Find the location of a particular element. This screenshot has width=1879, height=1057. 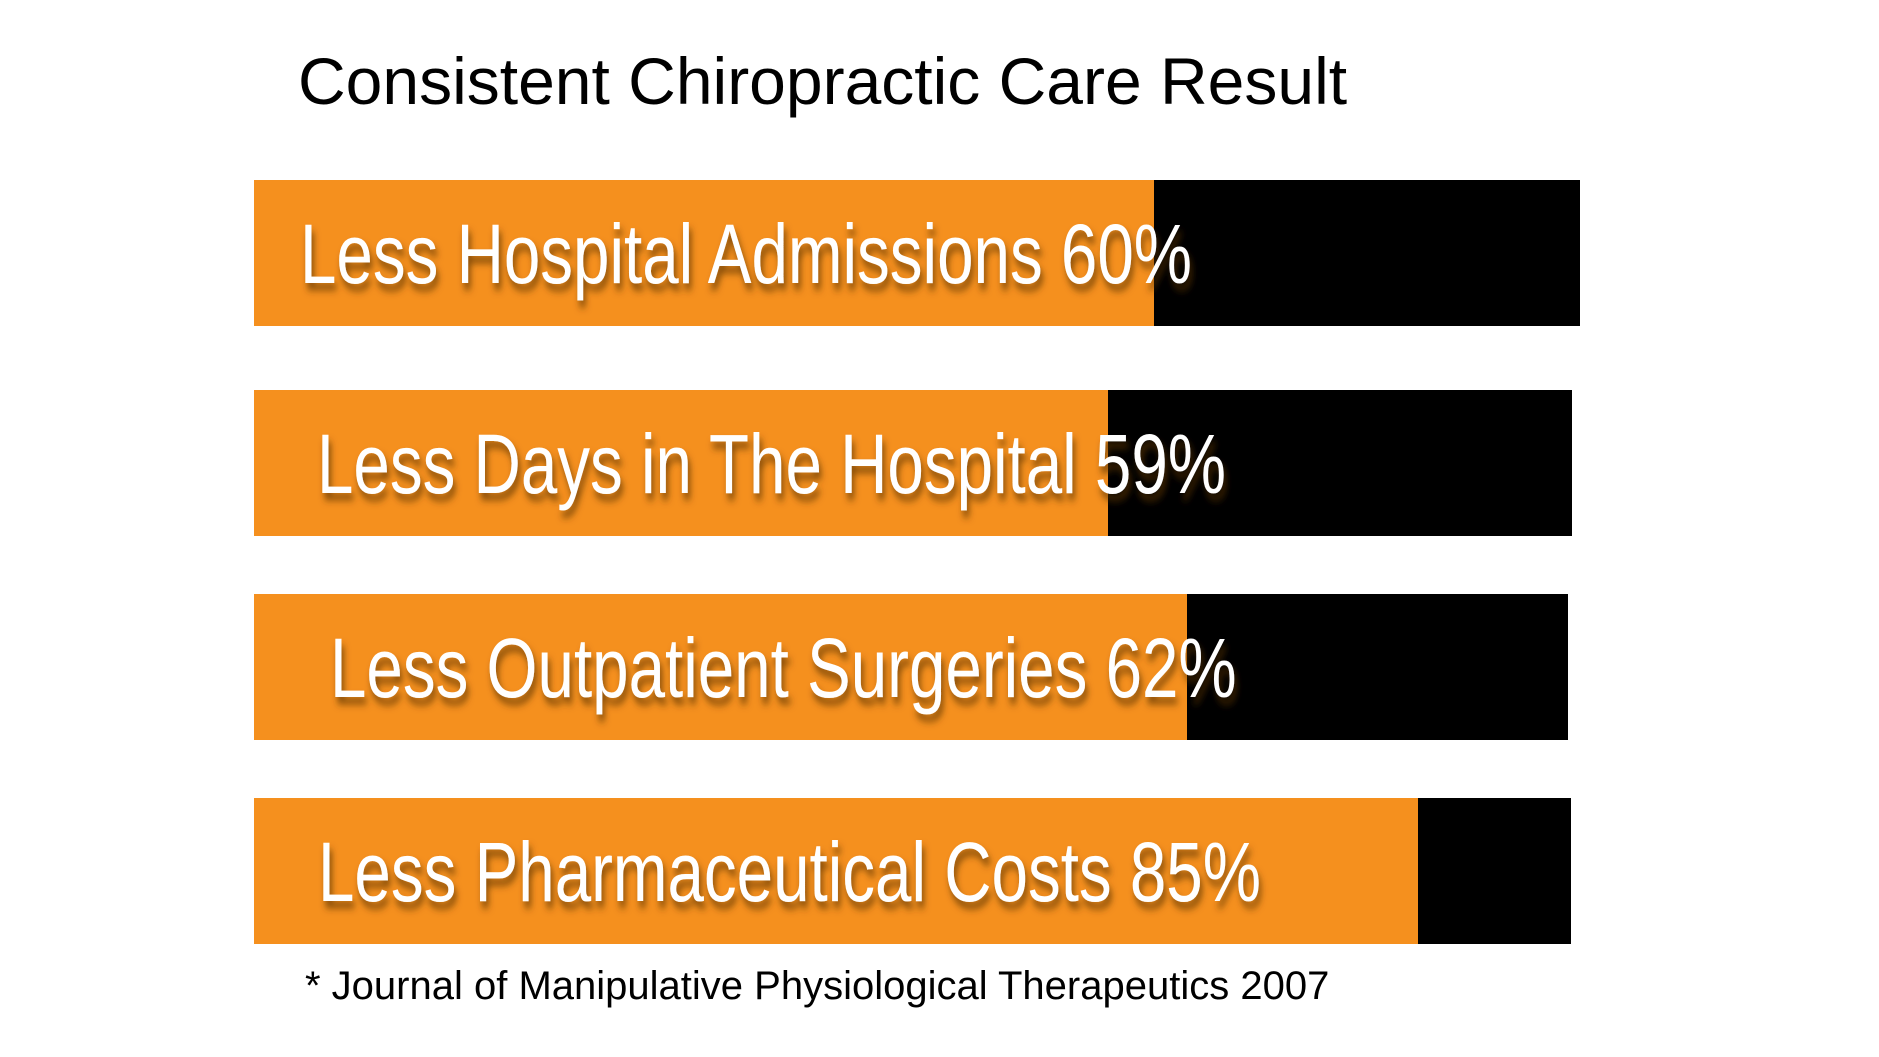

bar-row: Less Outpatient Surgeries 62% is located at coordinates (911, 667).